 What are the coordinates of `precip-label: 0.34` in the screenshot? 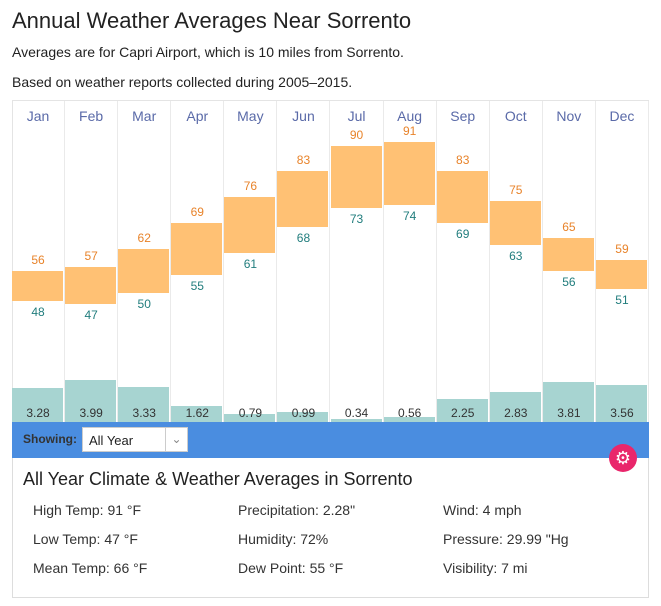 It's located at (356, 413).